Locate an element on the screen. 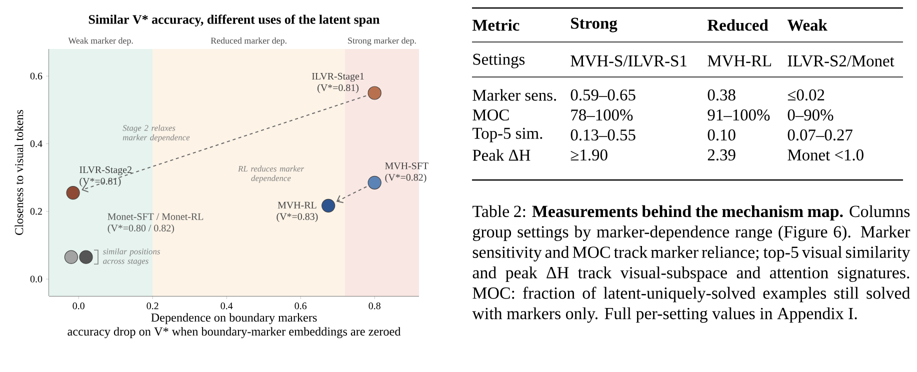 The width and height of the screenshot is (917, 372). series-label: ILVR-Stage2 is located at coordinates (106, 171).